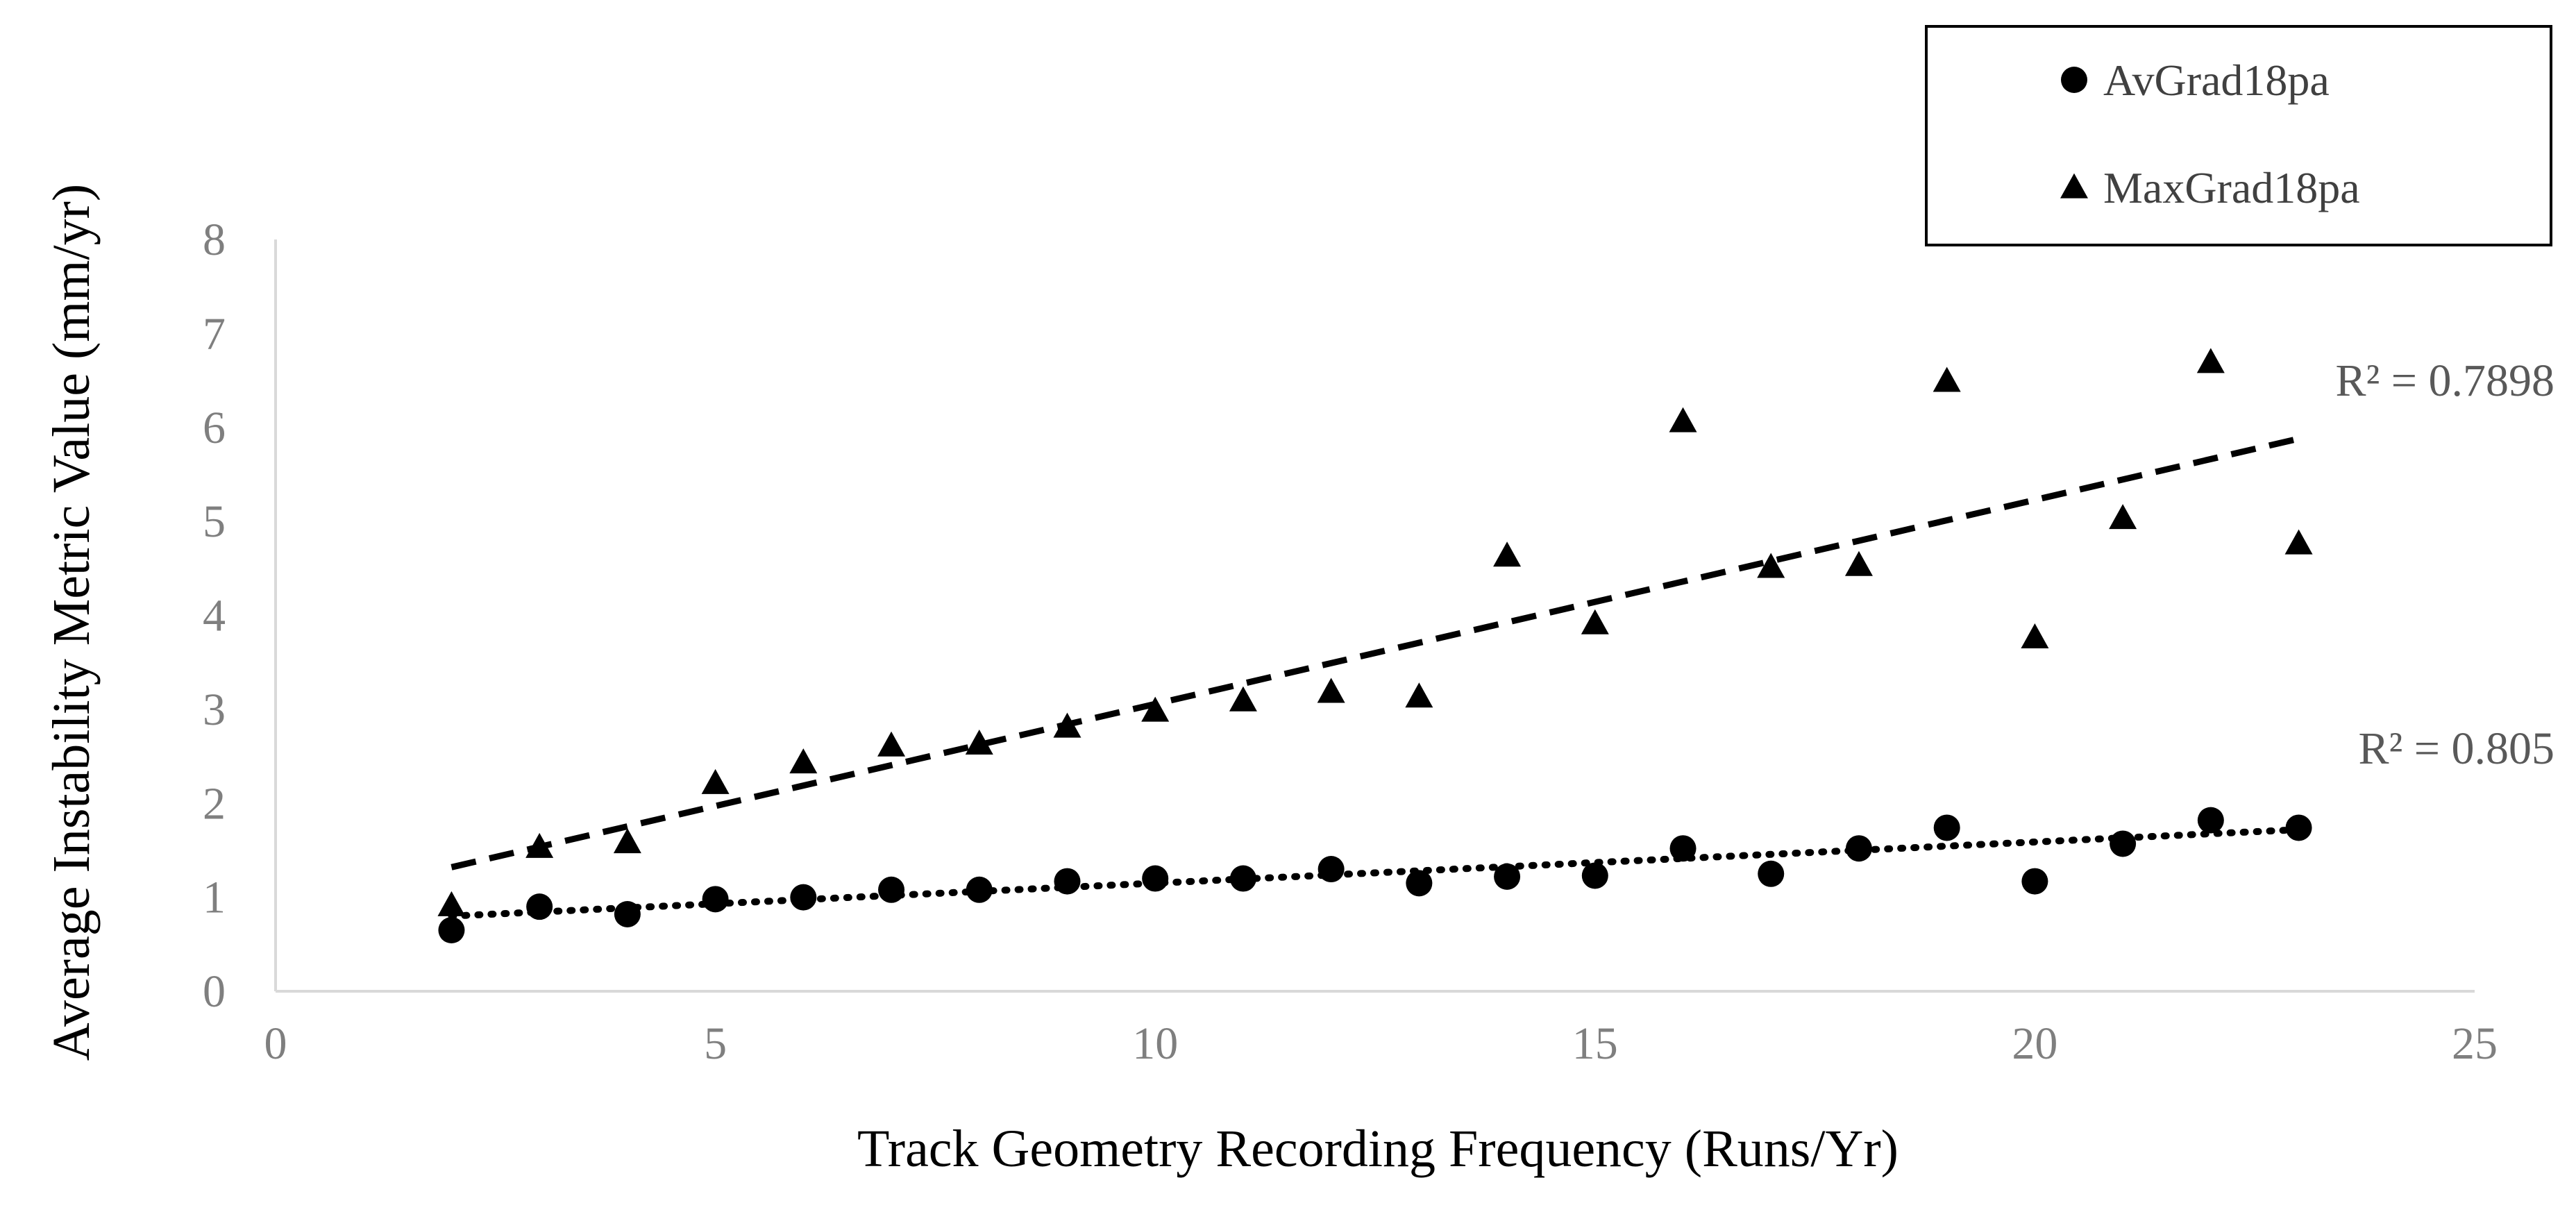  I want to click on y-tick-label: 5, so click(214, 521).